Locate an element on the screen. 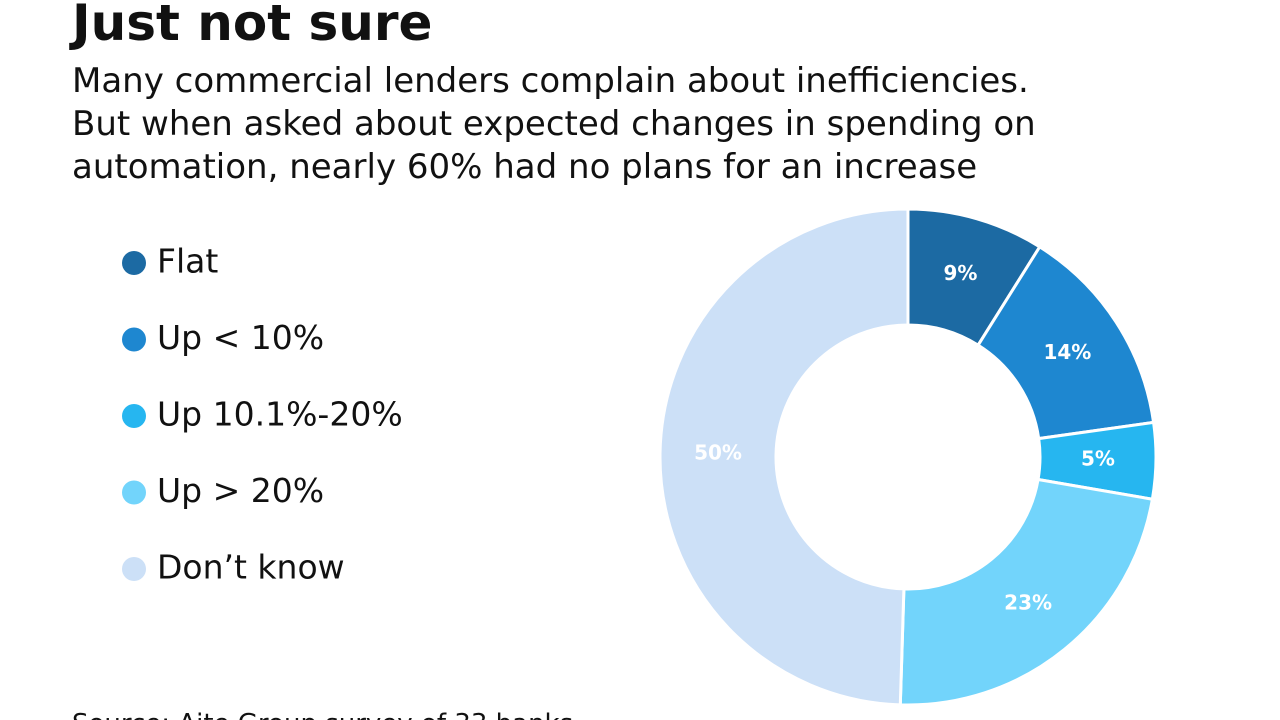 The image size is (1280, 720). value-label: 50% is located at coordinates (718, 453).